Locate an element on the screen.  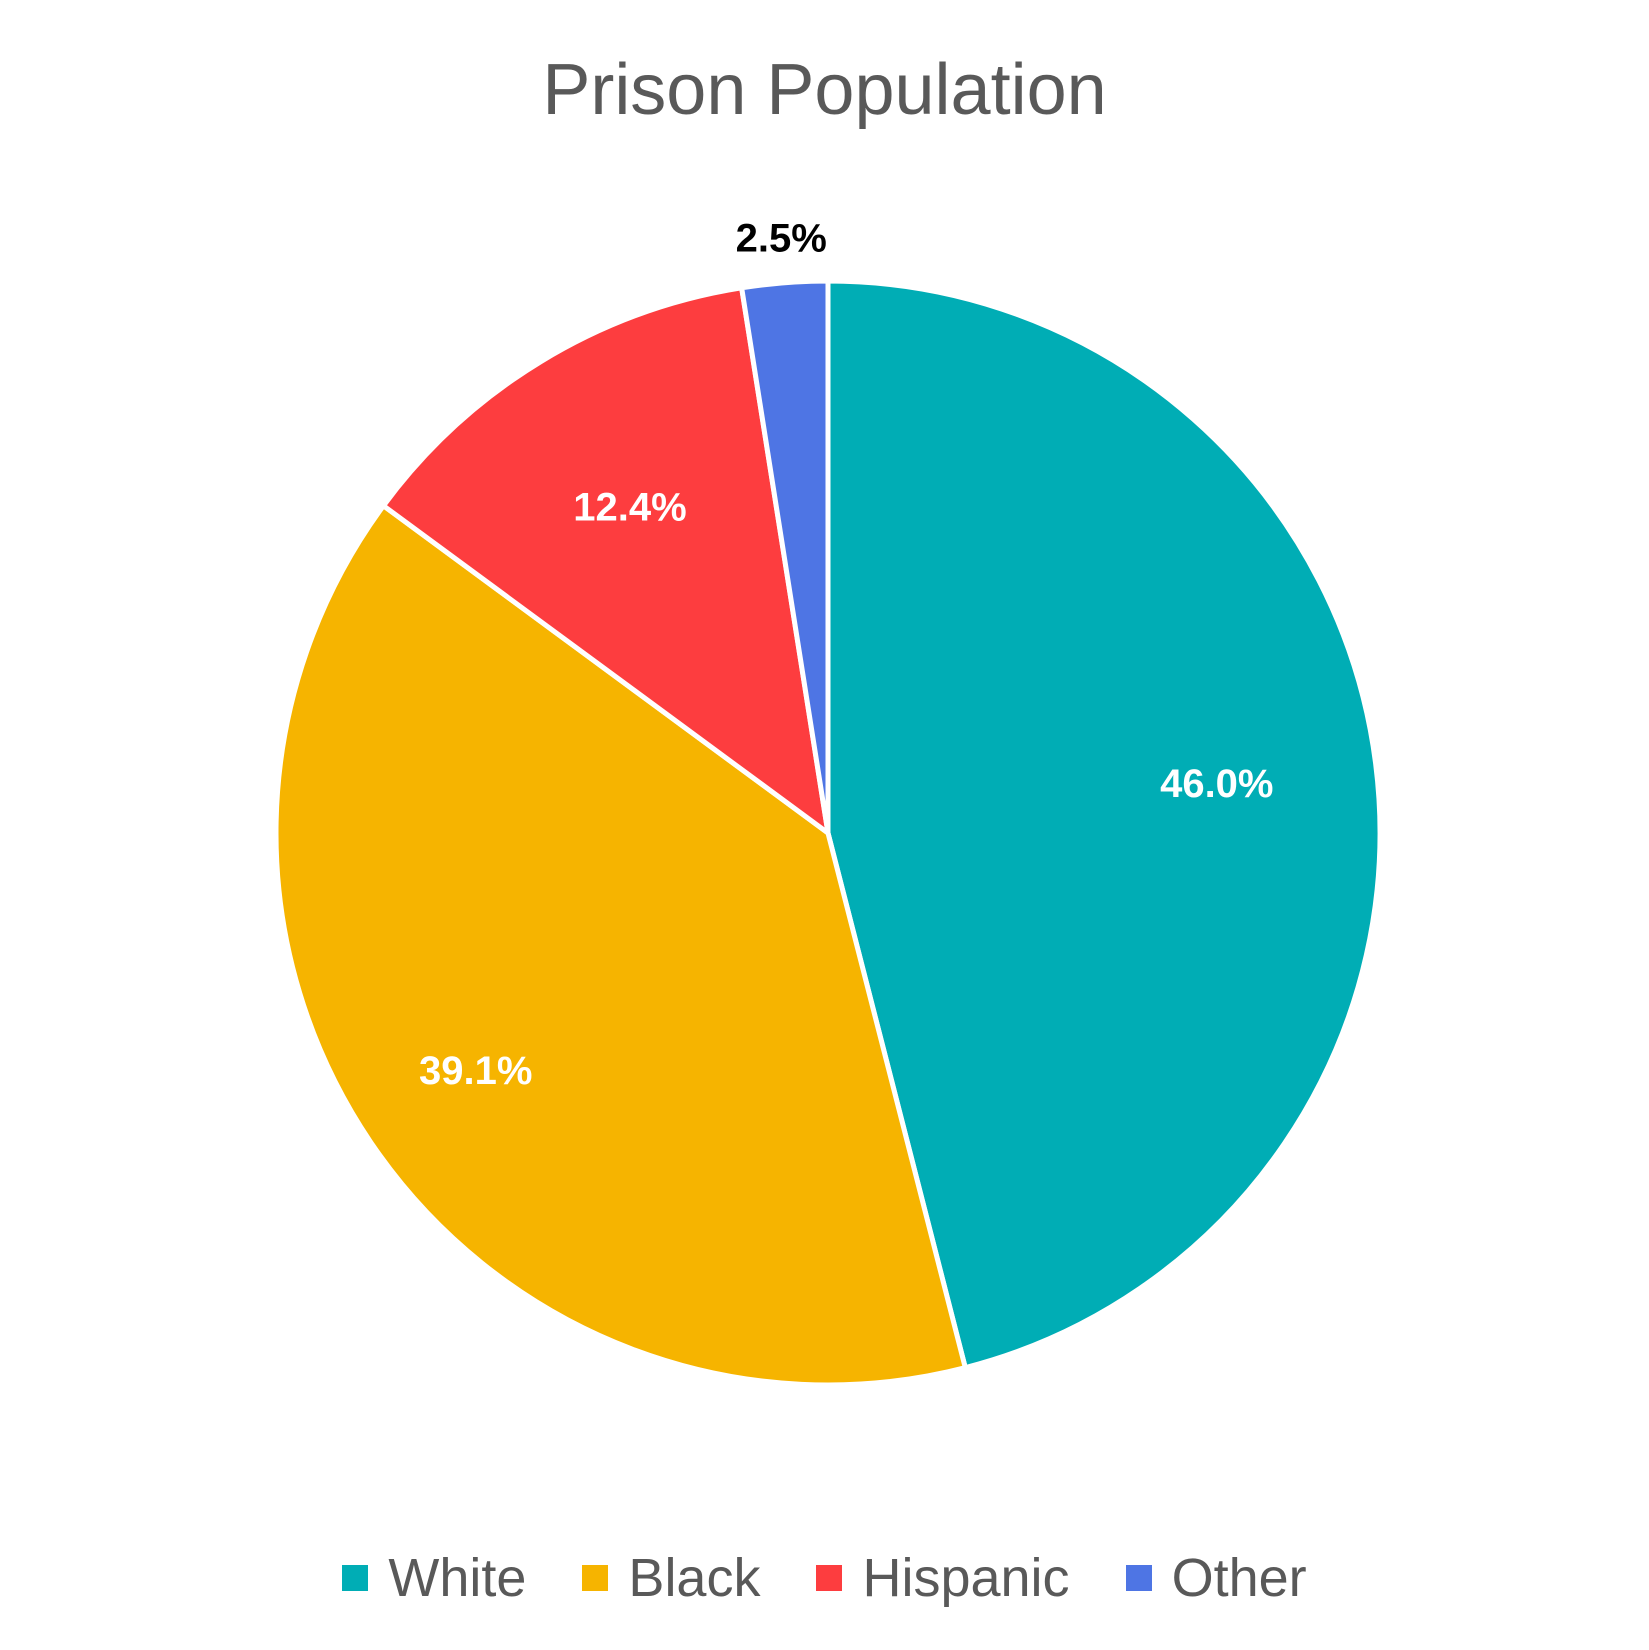
pie-slice-other is located at coordinates (785, 557).